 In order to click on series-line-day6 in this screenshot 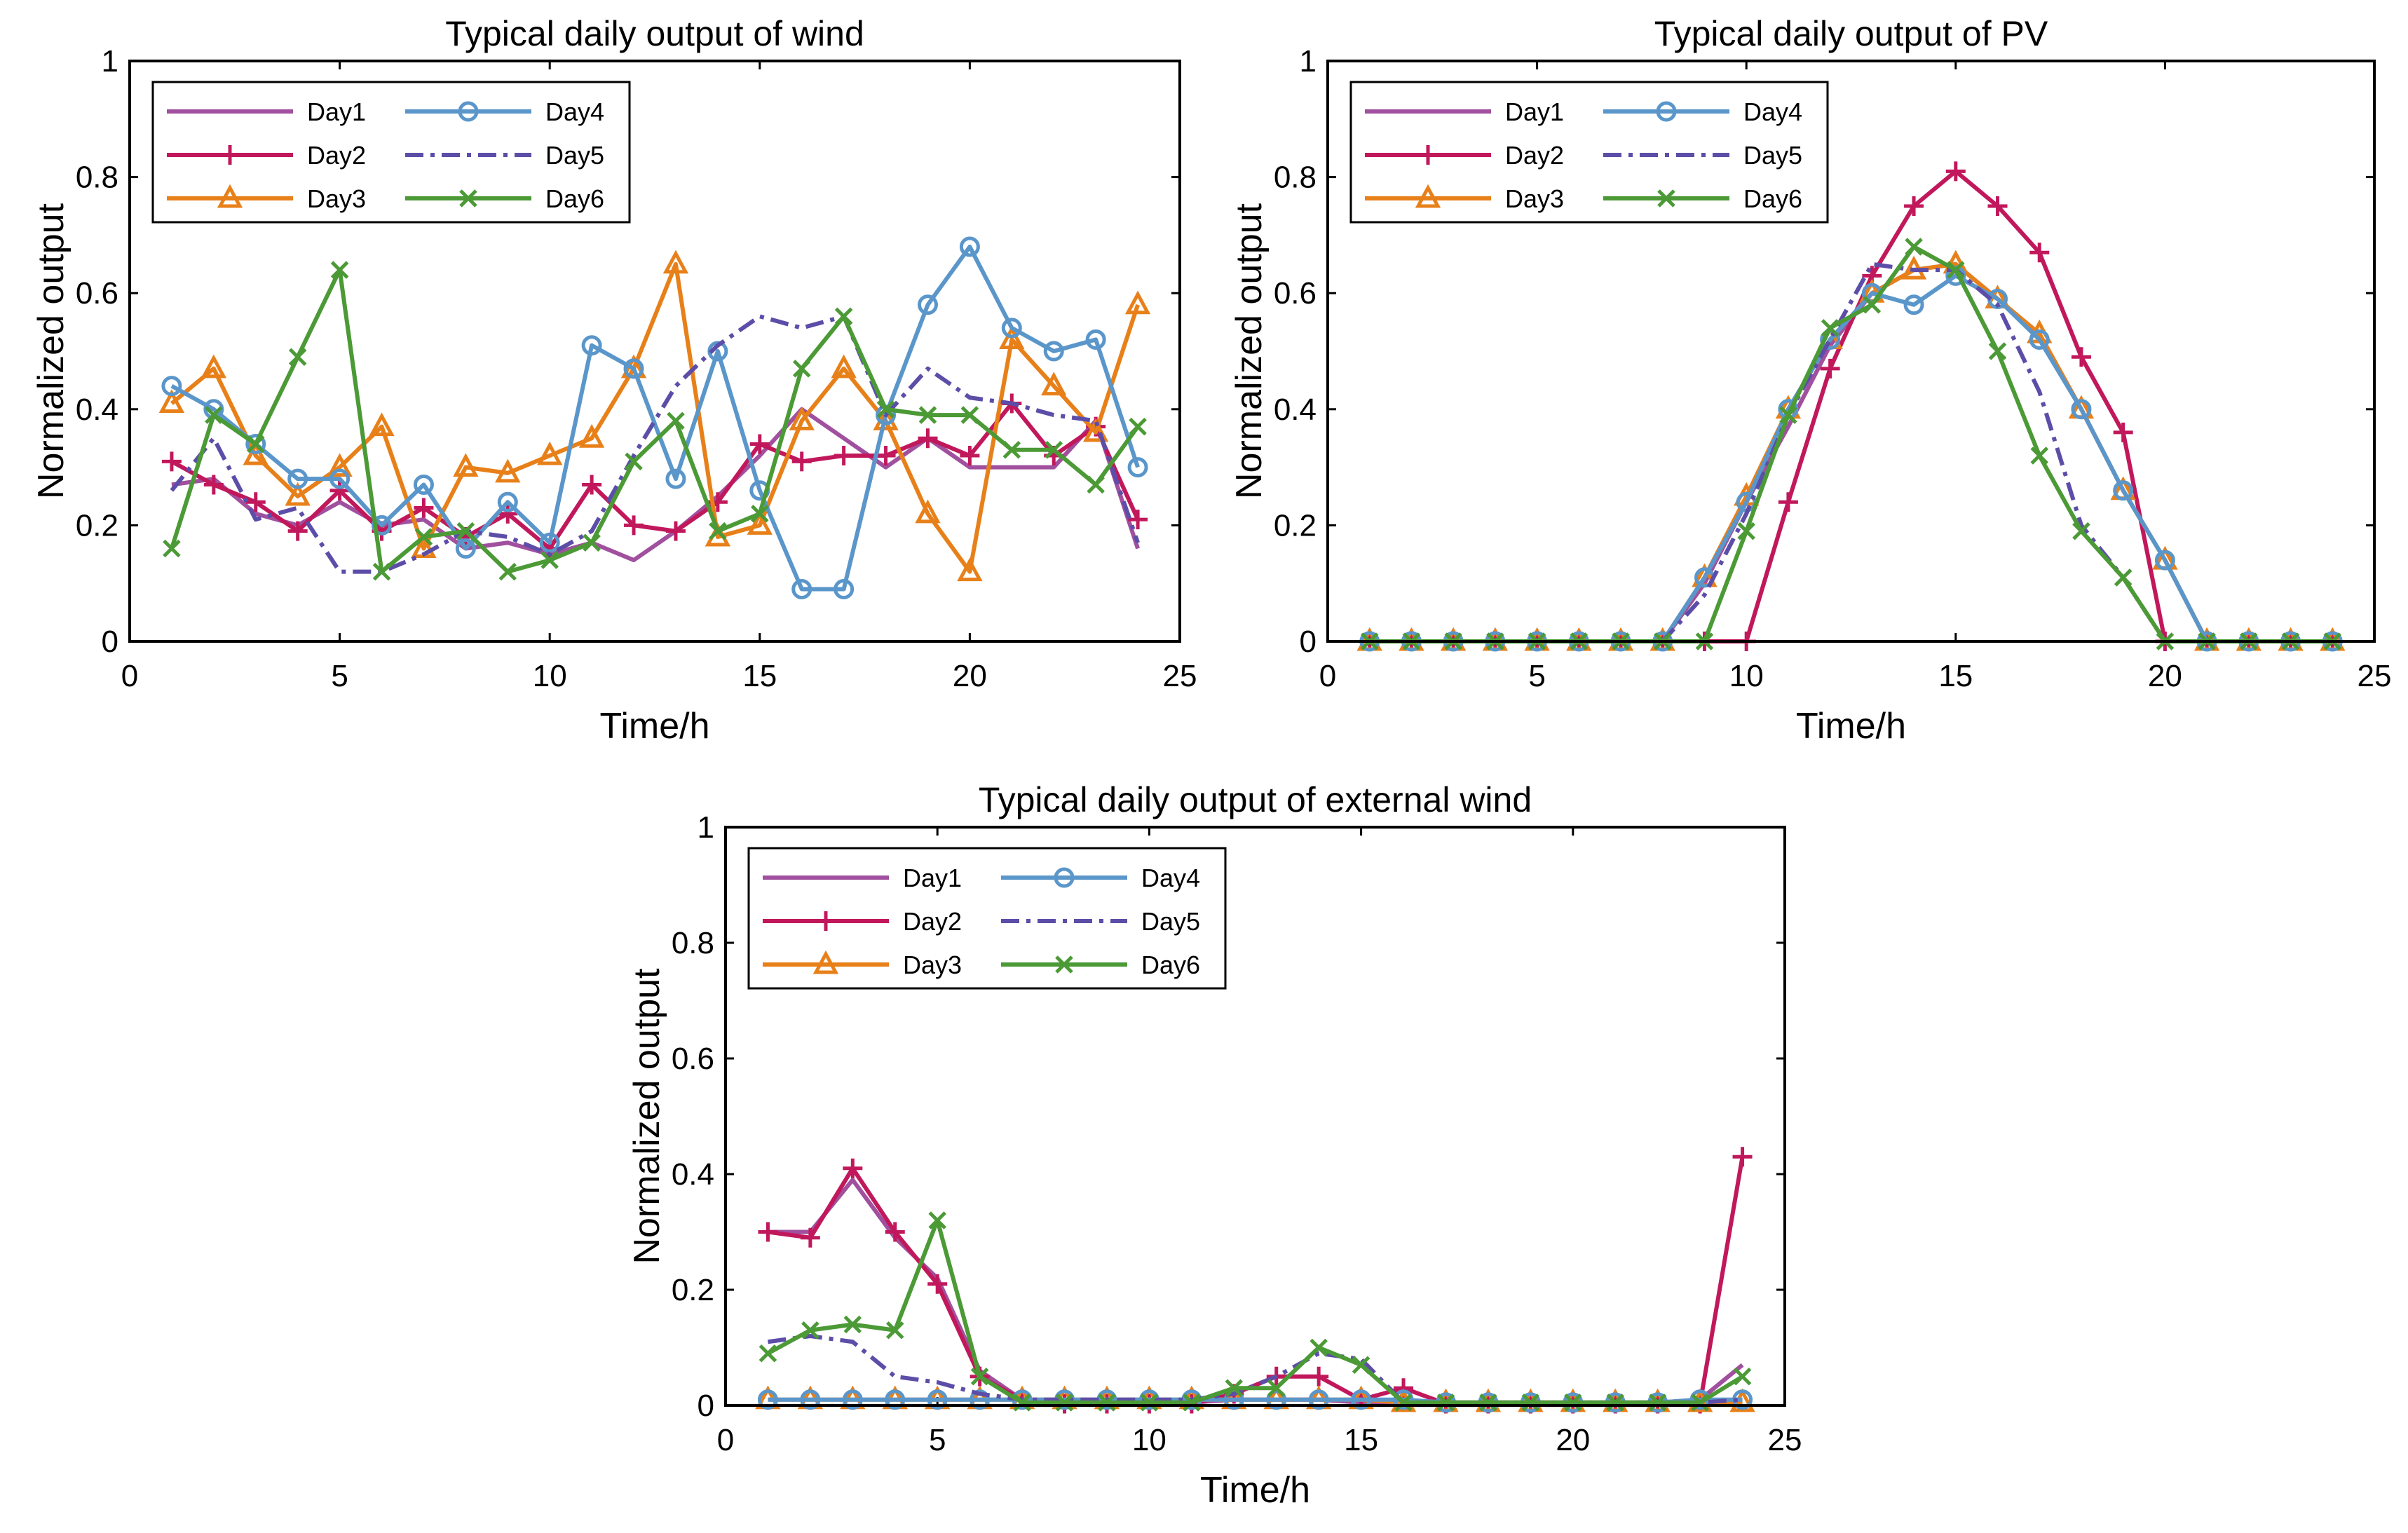, I will do `click(1255, 1311)`.